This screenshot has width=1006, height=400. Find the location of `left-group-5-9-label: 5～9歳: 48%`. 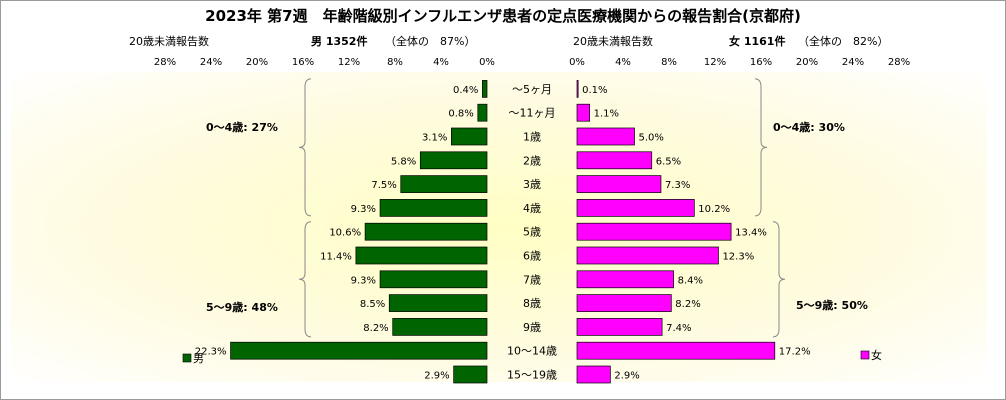

left-group-5-9-label: 5～9歳: 48% is located at coordinates (242, 307).